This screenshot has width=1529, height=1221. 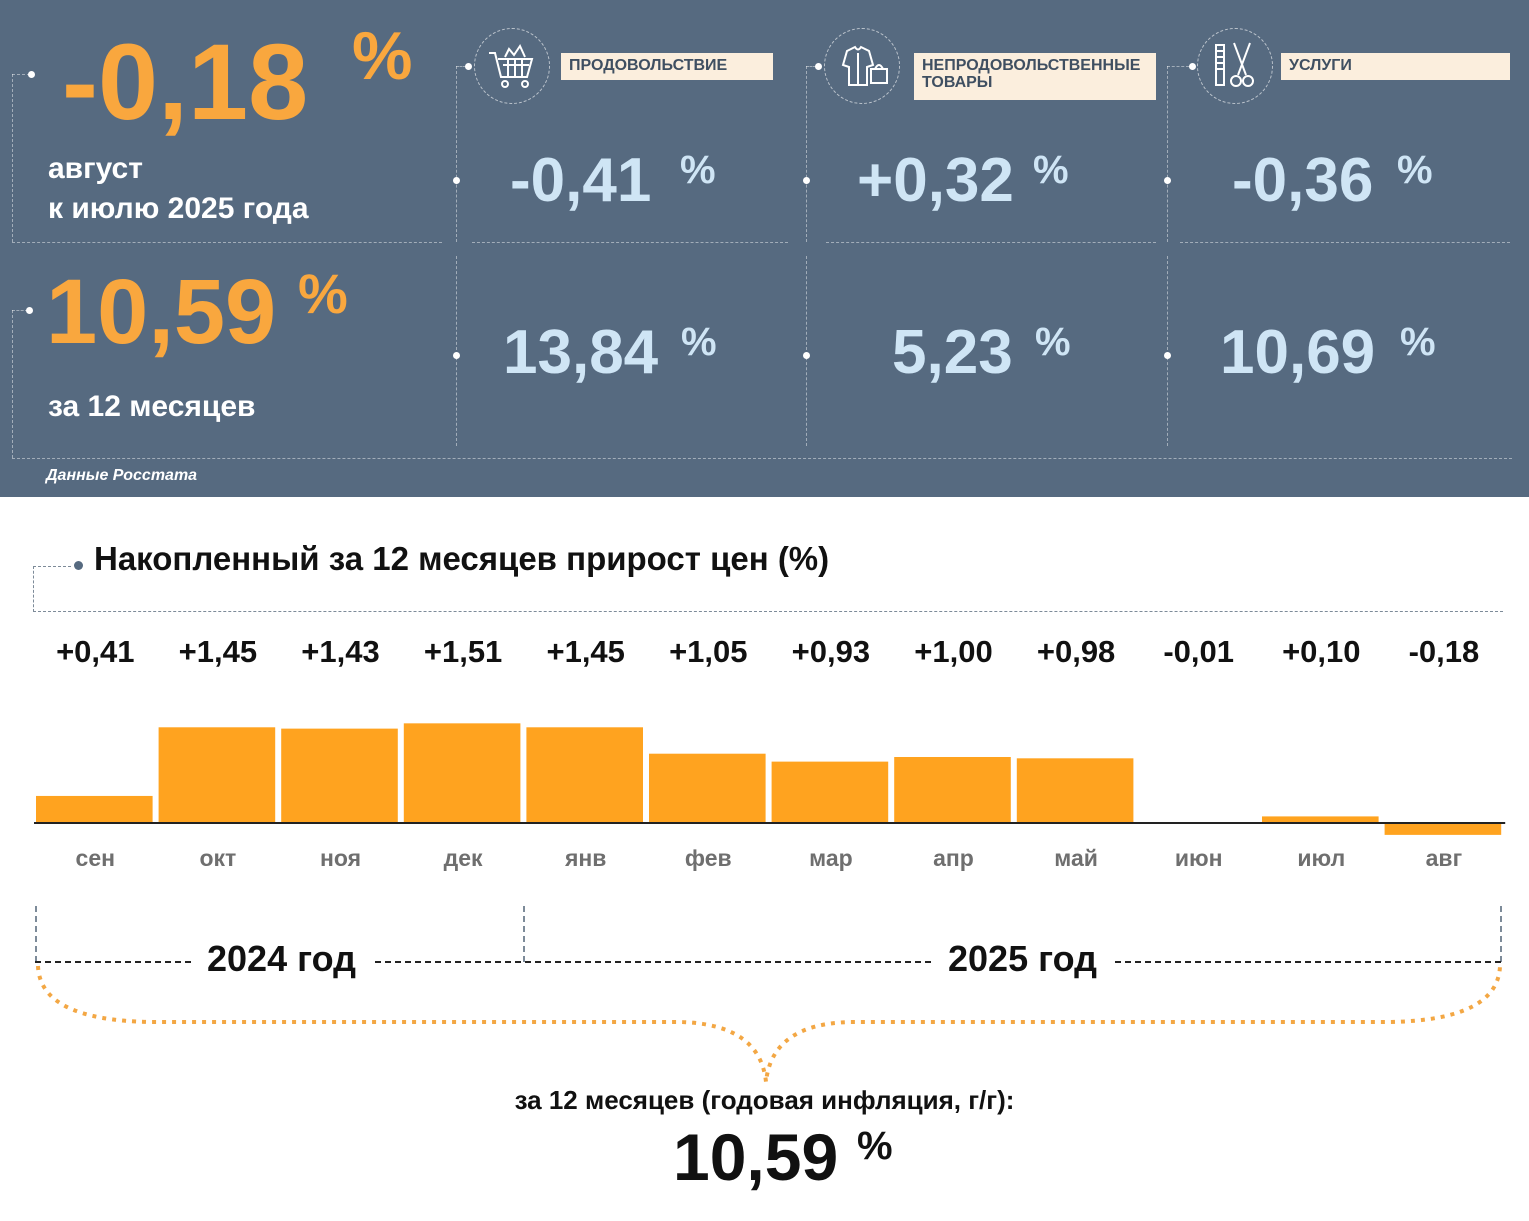 I want to click on annual-inflation-pct: %, so click(x=875, y=1146).